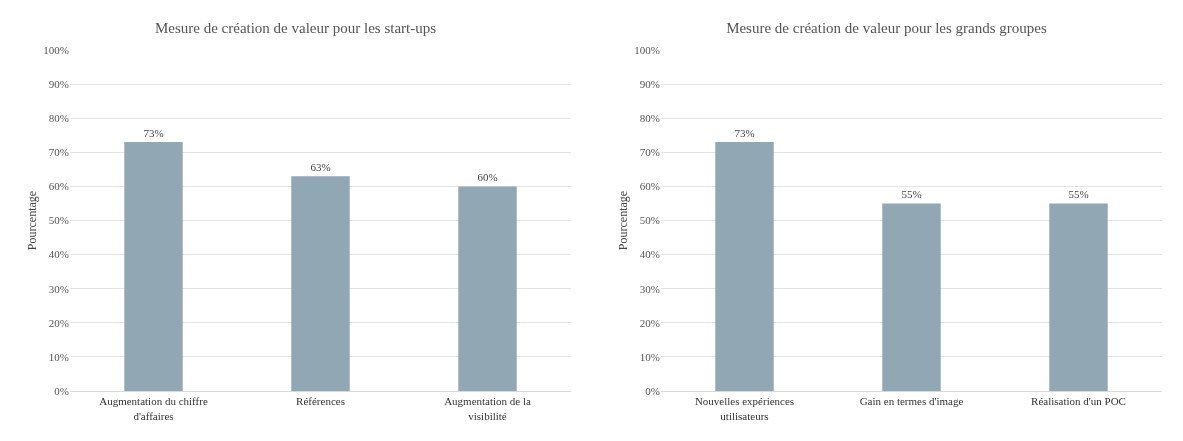  I want to click on chart-title: Mesure de création de valeur pour les grands groupes, so click(887, 27).